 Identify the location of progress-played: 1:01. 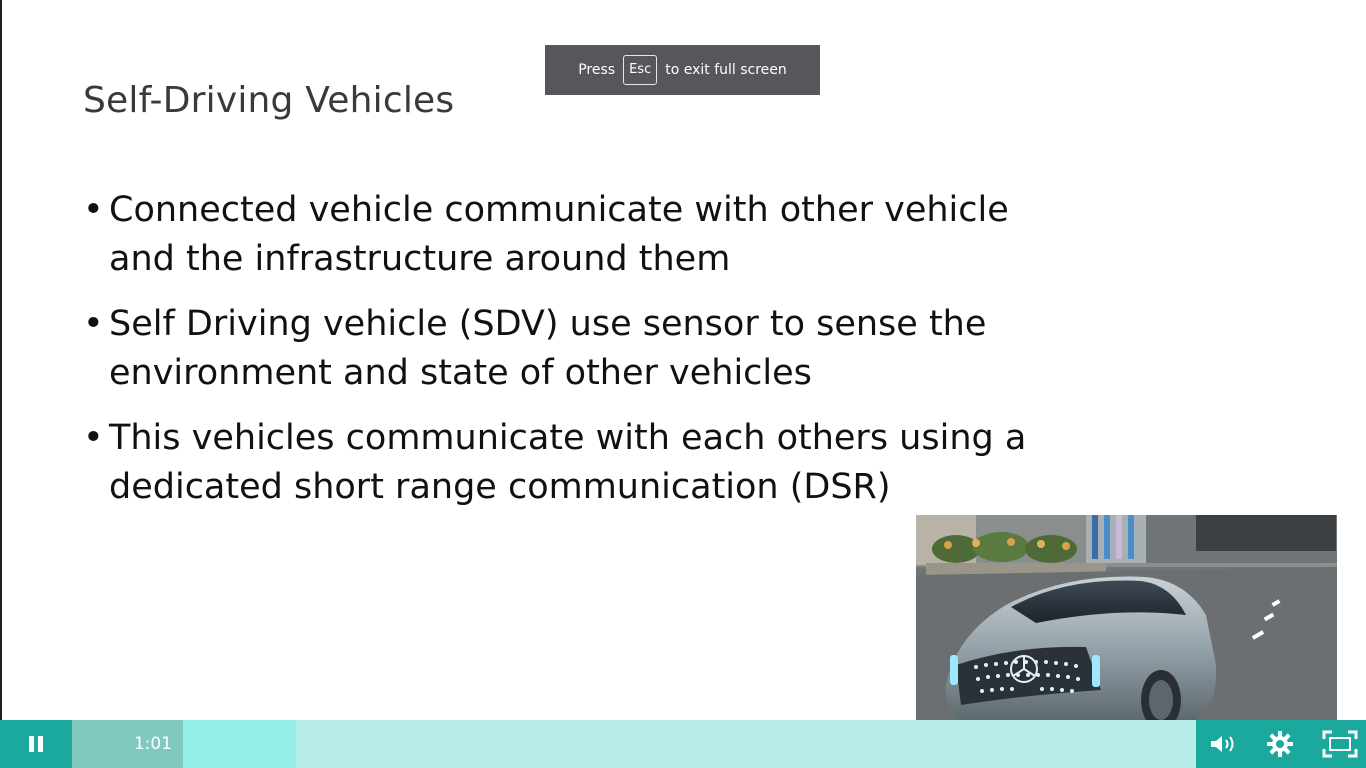
(127, 744).